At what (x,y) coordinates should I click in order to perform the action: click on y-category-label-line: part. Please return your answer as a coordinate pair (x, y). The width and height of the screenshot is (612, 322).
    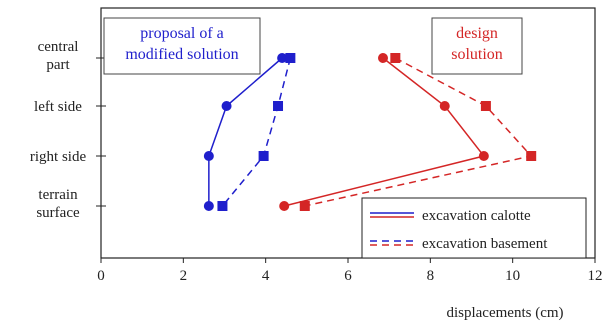
    Looking at the image, I should click on (58, 65).